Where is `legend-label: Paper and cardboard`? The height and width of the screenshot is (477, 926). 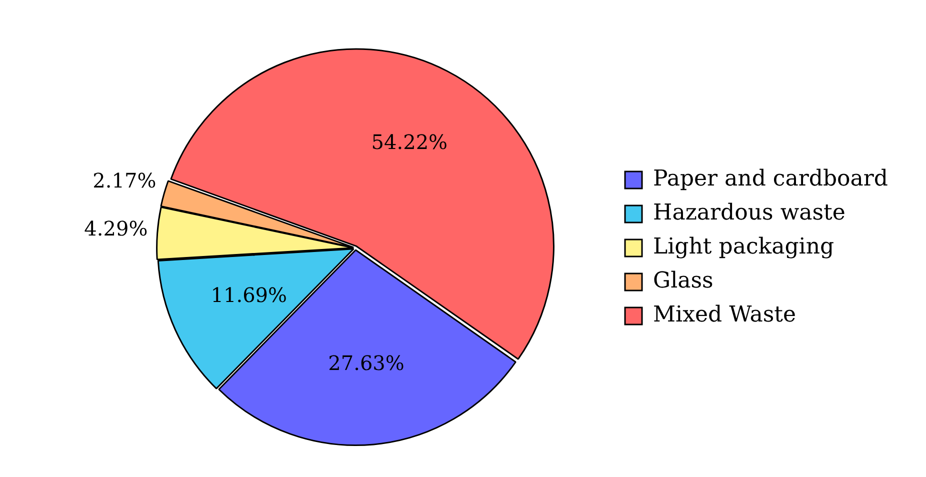
legend-label: Paper and cardboard is located at coordinates (770, 179).